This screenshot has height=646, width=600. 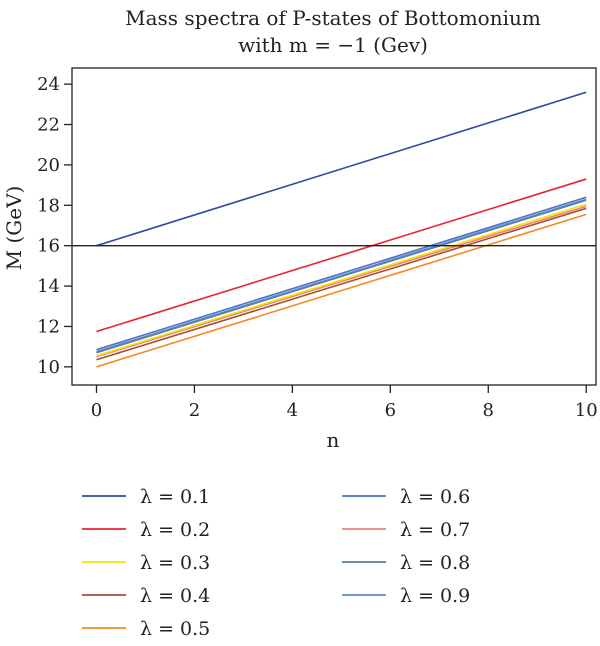 I want to click on x-axis-label: n, so click(x=333, y=440).